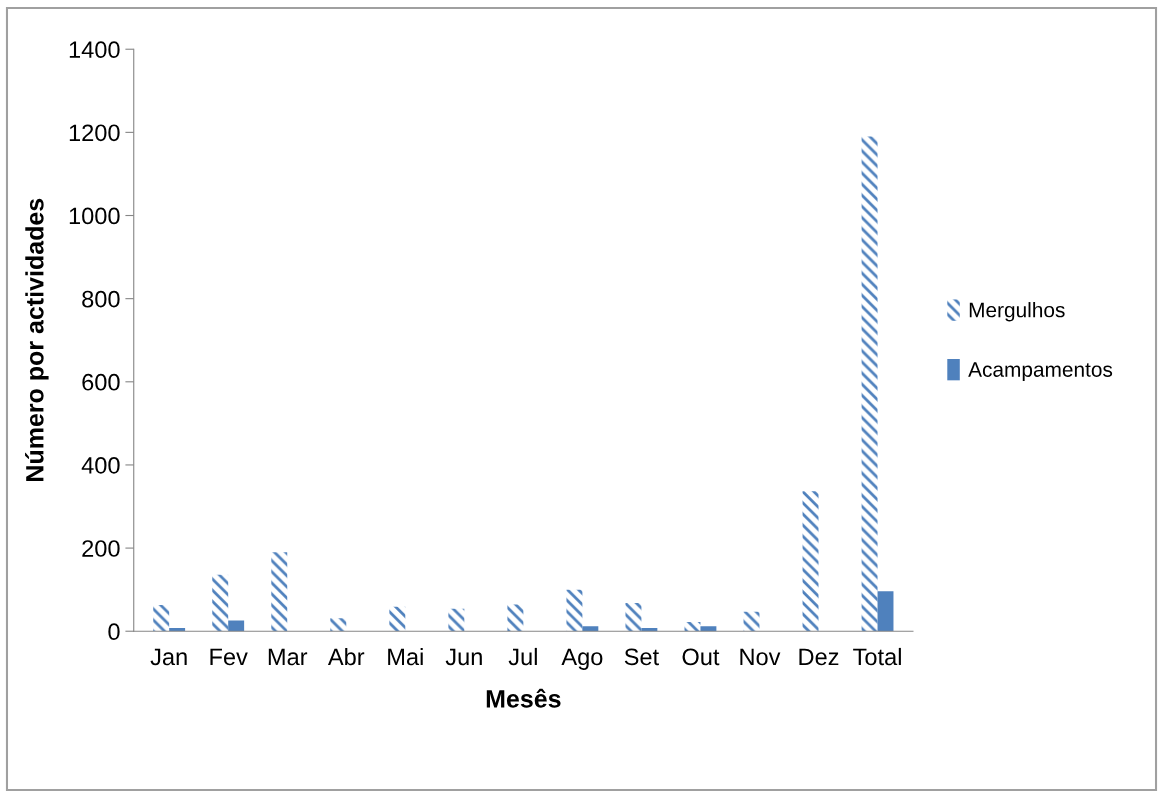 This screenshot has width=1163, height=794. What do you see at coordinates (101, 382) in the screenshot?
I see `y-tick-label: 600` at bounding box center [101, 382].